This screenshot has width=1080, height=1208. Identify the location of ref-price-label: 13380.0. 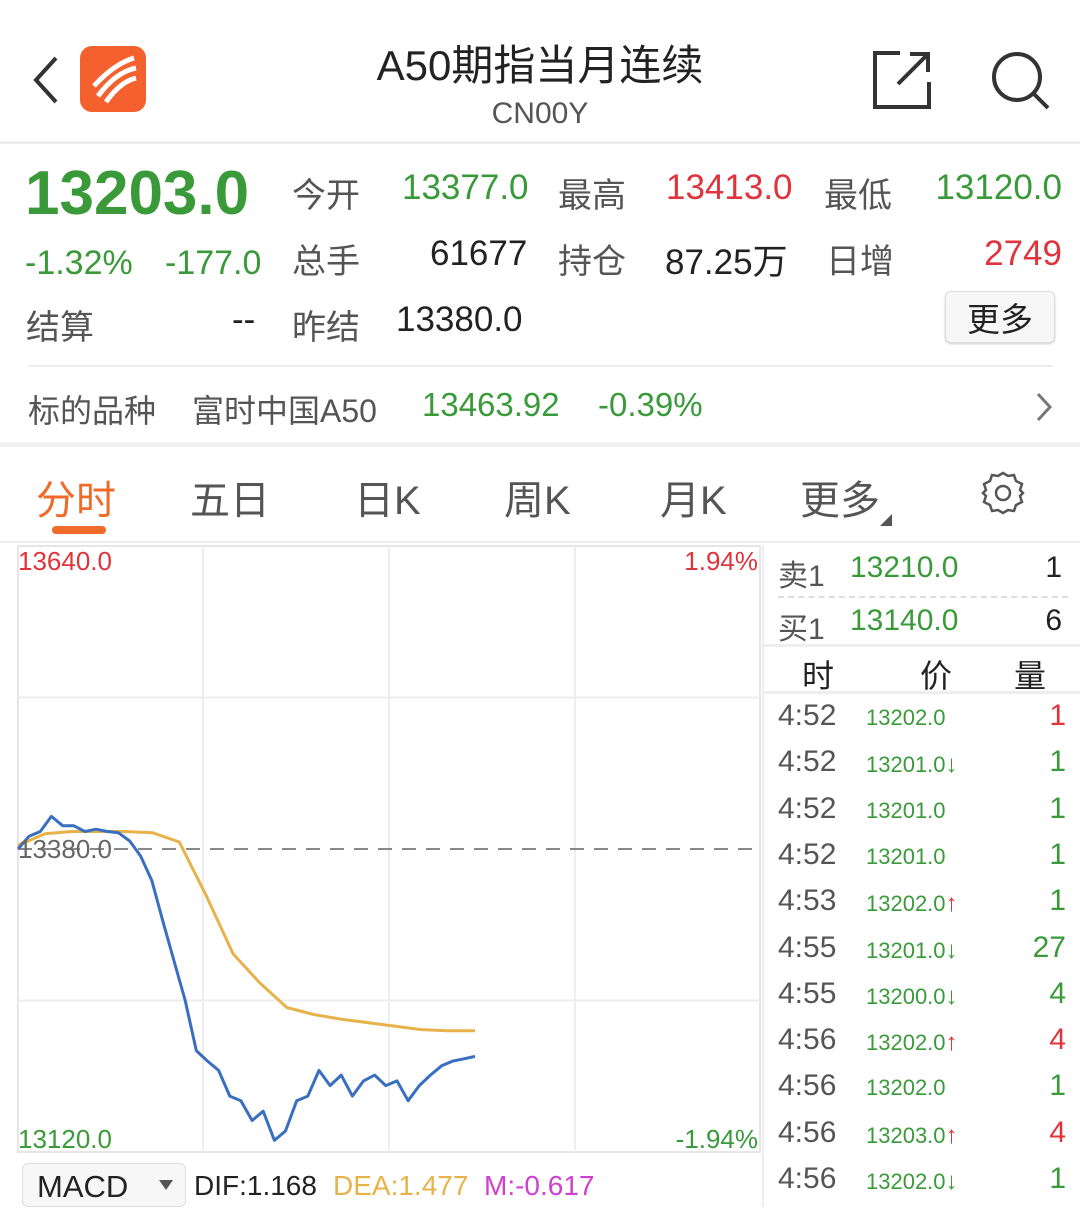
(65, 849).